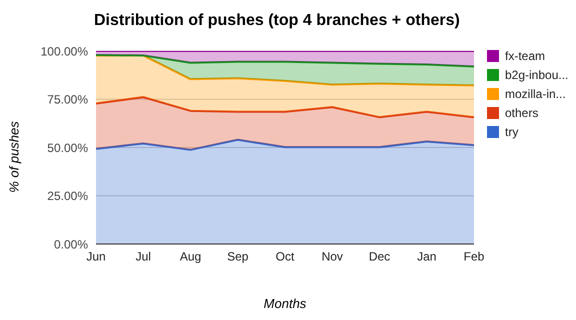 This screenshot has width=576, height=320. I want to click on y-tick-label: 75.00%, so click(67, 99).